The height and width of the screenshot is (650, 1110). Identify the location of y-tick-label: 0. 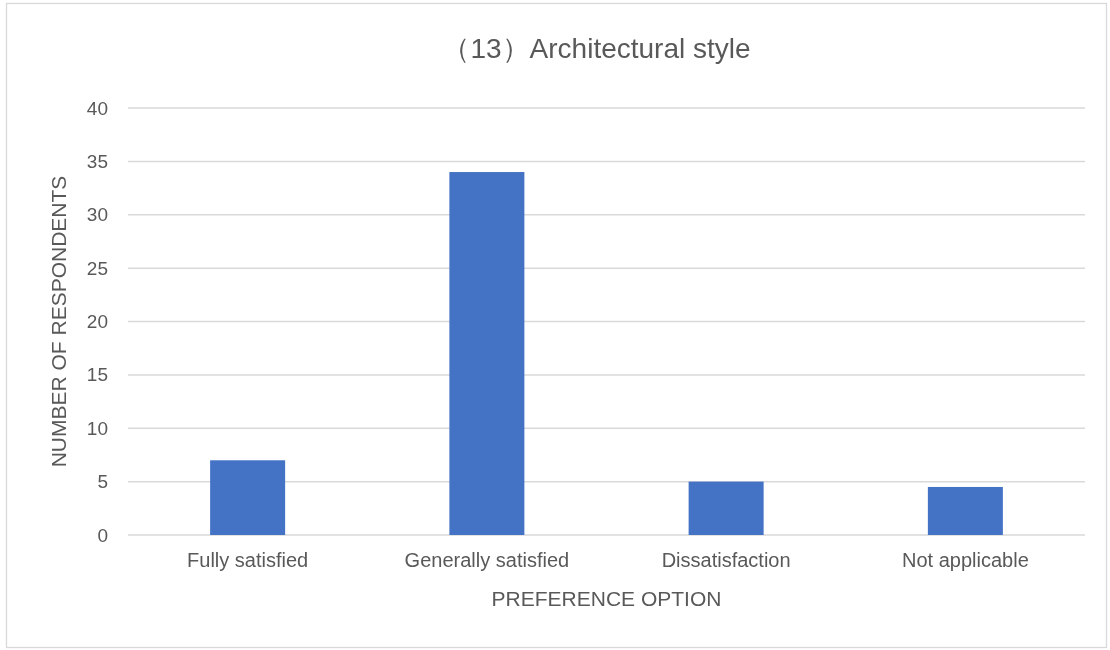
(102, 535).